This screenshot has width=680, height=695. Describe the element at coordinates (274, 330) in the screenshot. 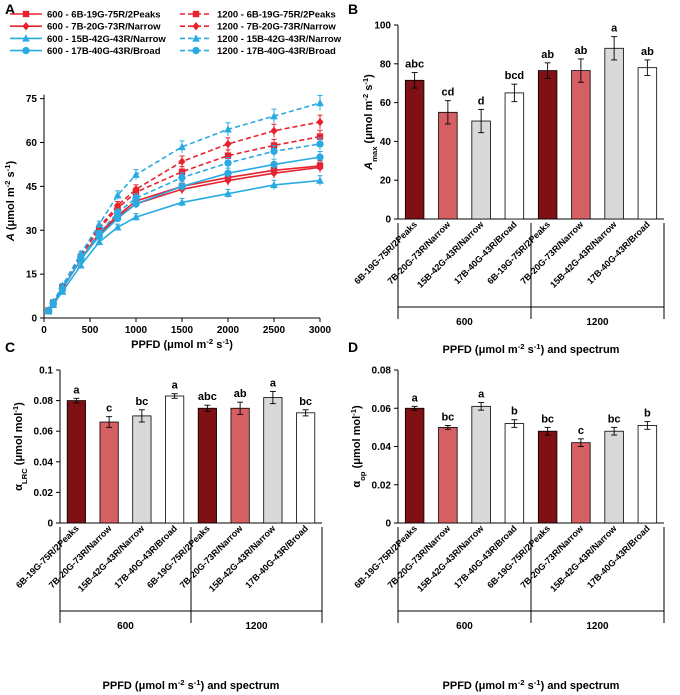

I see `x-tick-label: 2500` at that location.